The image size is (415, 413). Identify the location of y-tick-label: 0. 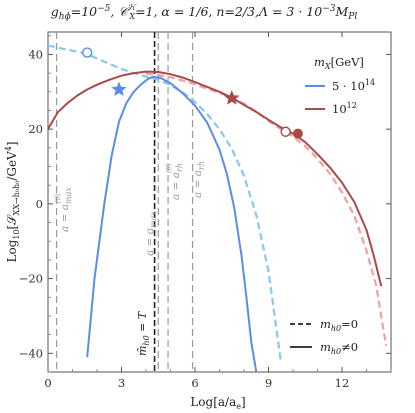
(39, 204).